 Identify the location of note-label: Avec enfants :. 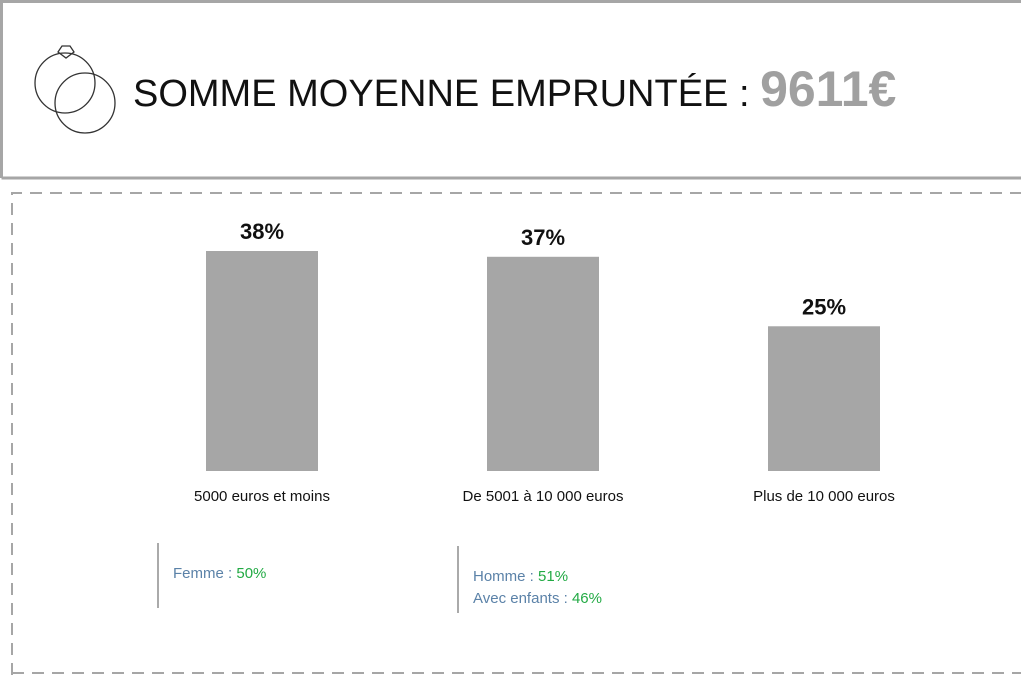
(520, 598).